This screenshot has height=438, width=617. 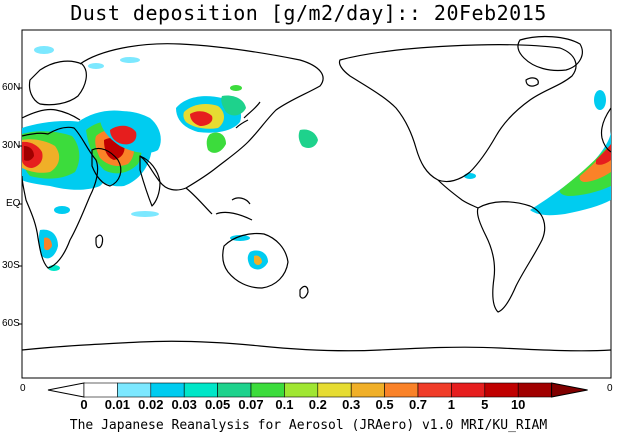 I want to click on coast-arabia, so click(x=106, y=167).